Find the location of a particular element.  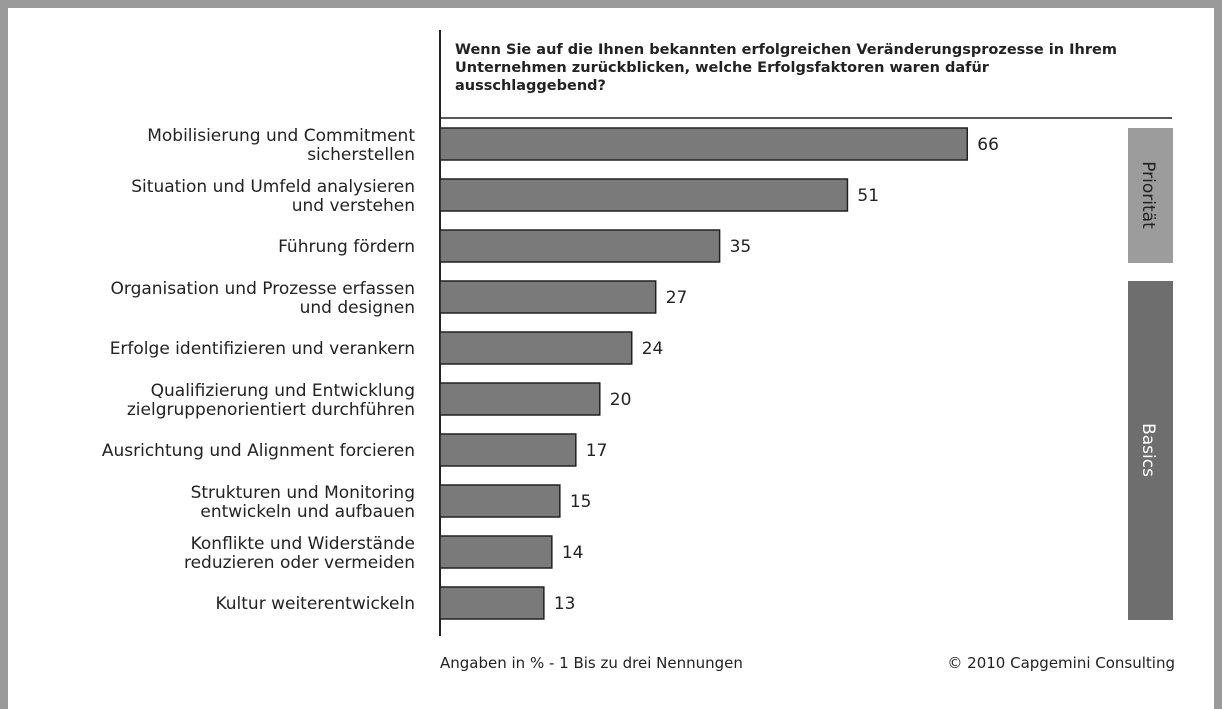

value-label: 51 is located at coordinates (868, 196).